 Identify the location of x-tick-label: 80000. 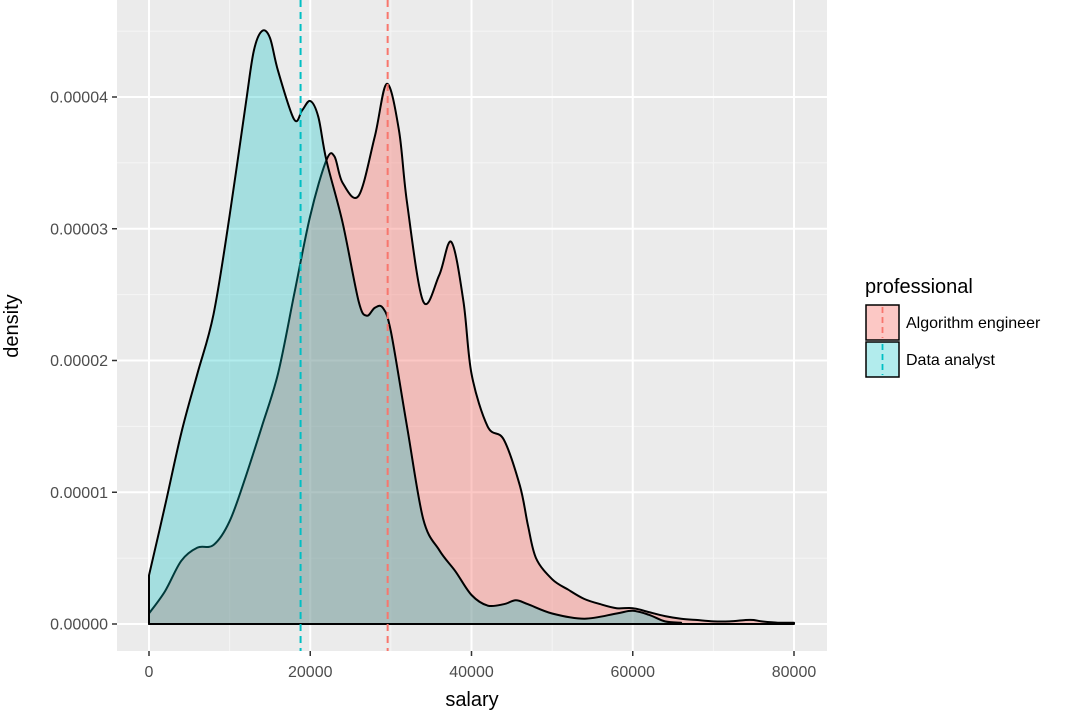
(794, 672).